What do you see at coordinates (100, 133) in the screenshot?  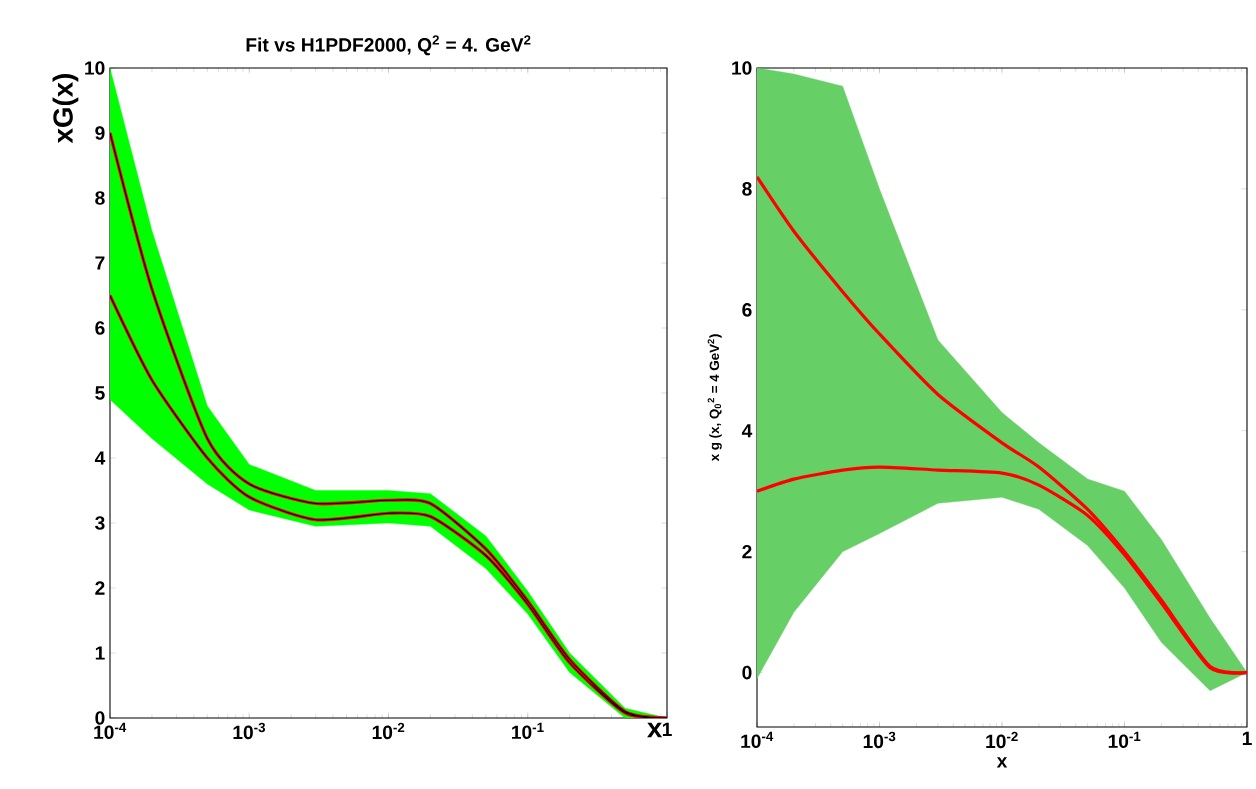 I see `y-tick-label: 9` at bounding box center [100, 133].